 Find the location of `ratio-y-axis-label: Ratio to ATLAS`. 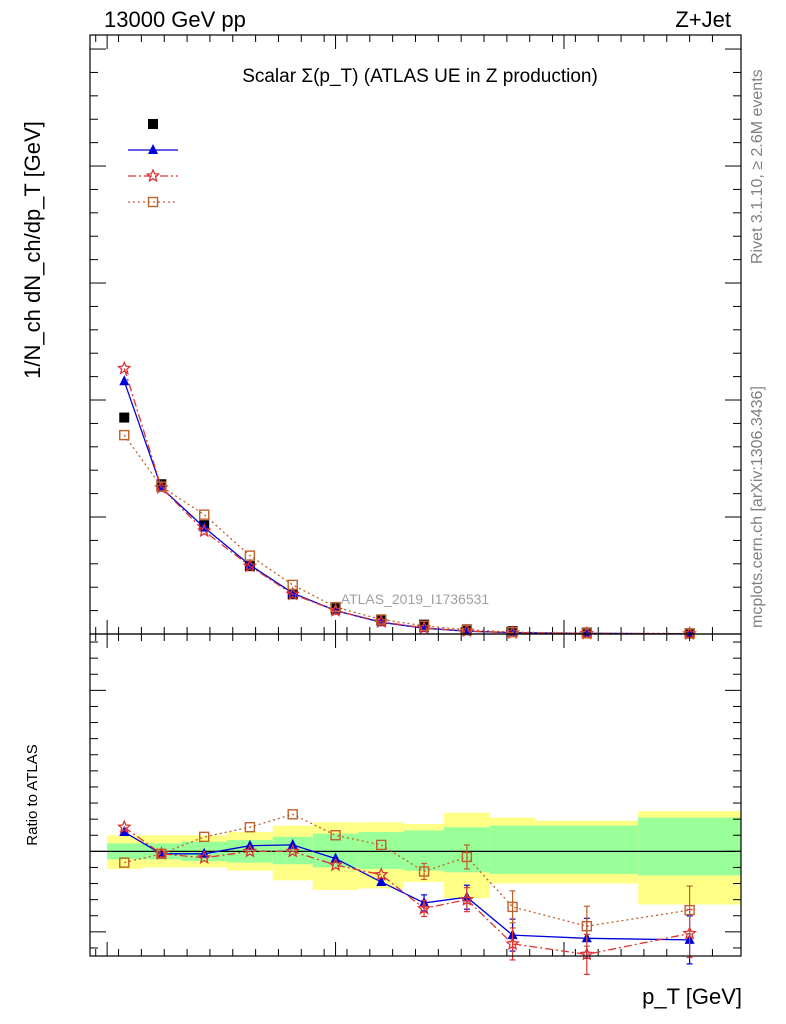

ratio-y-axis-label: Ratio to ATLAS is located at coordinates (32, 794).